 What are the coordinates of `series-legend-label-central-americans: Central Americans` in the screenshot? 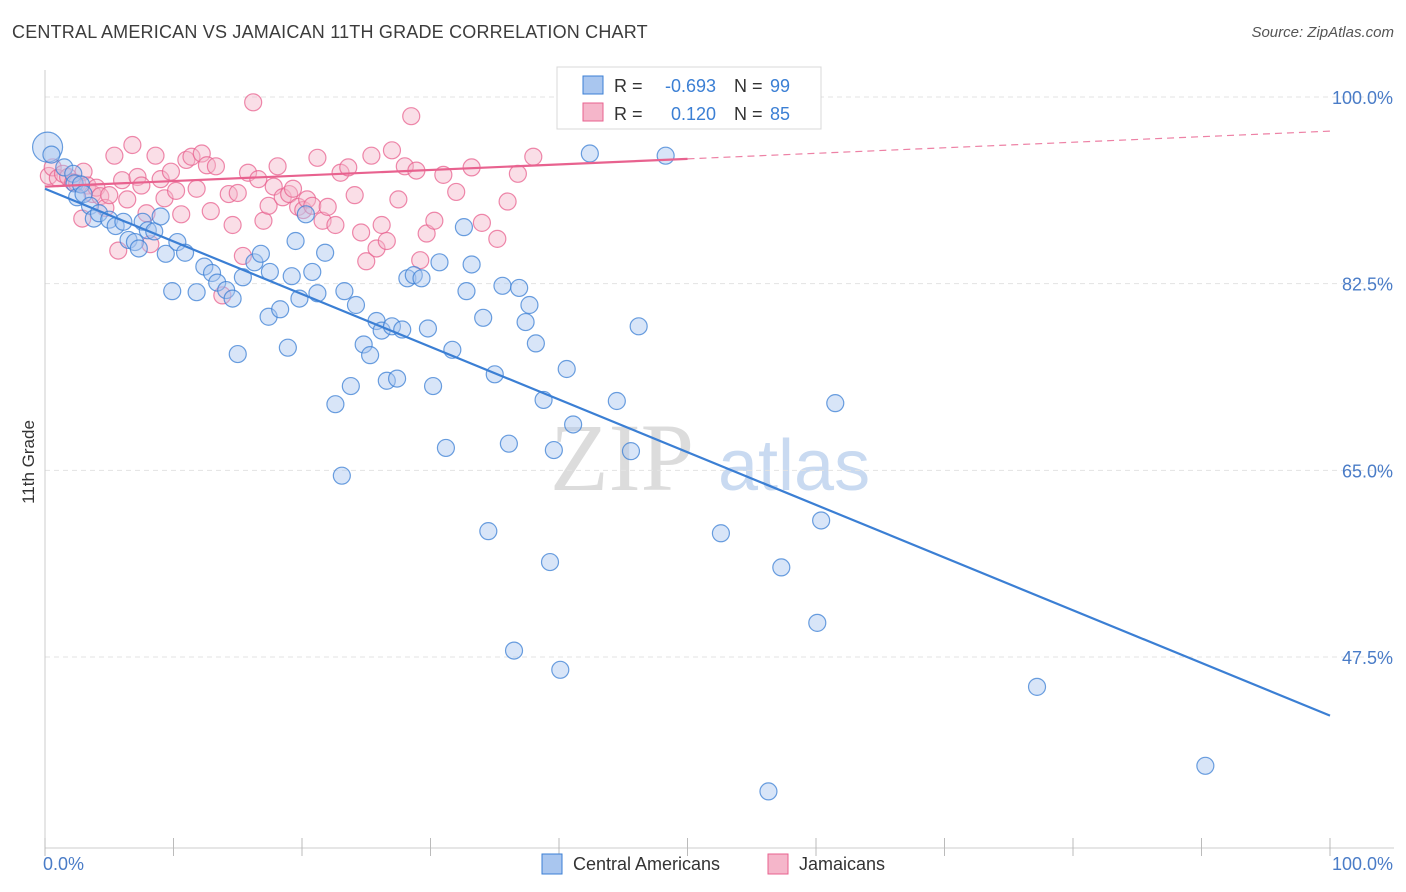 It's located at (646, 864).